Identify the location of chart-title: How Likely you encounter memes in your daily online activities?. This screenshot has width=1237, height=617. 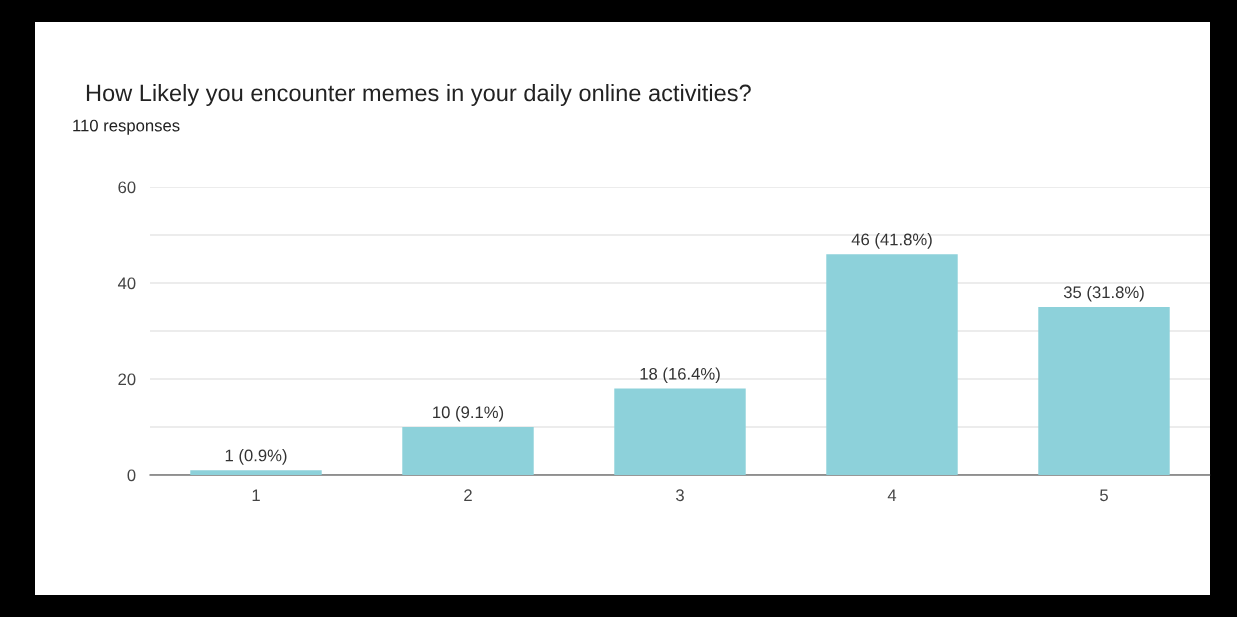
(418, 95).